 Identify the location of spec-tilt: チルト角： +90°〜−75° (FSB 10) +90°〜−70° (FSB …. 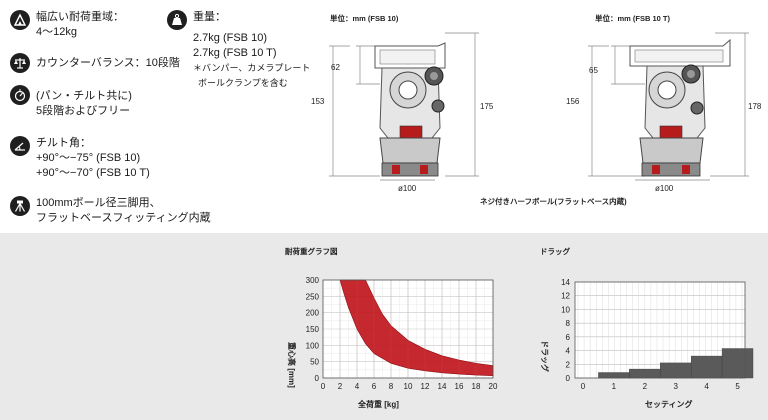
(80, 158).